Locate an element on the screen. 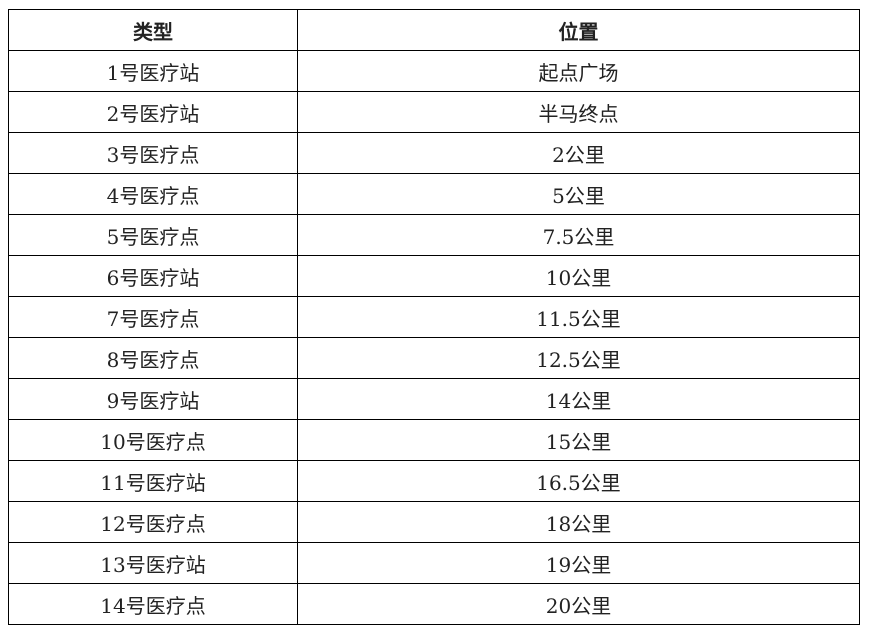 Image resolution: width=877 pixels, height=630 pixels. table-row: 5号医疗点 7.5公里 is located at coordinates (434, 235).